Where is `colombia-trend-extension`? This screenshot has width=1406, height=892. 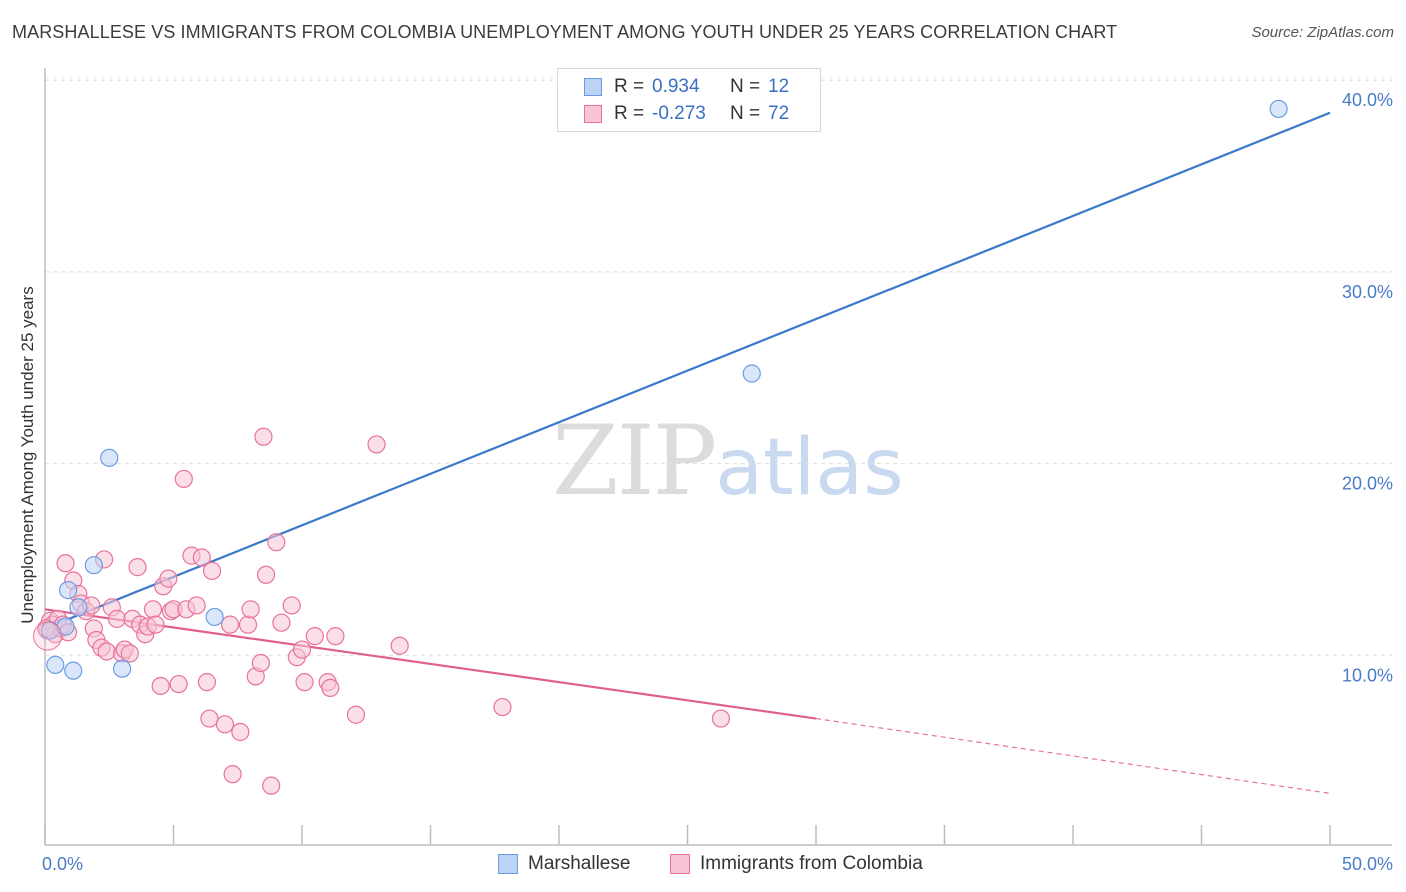
colombia-trend-extension is located at coordinates (1073, 755).